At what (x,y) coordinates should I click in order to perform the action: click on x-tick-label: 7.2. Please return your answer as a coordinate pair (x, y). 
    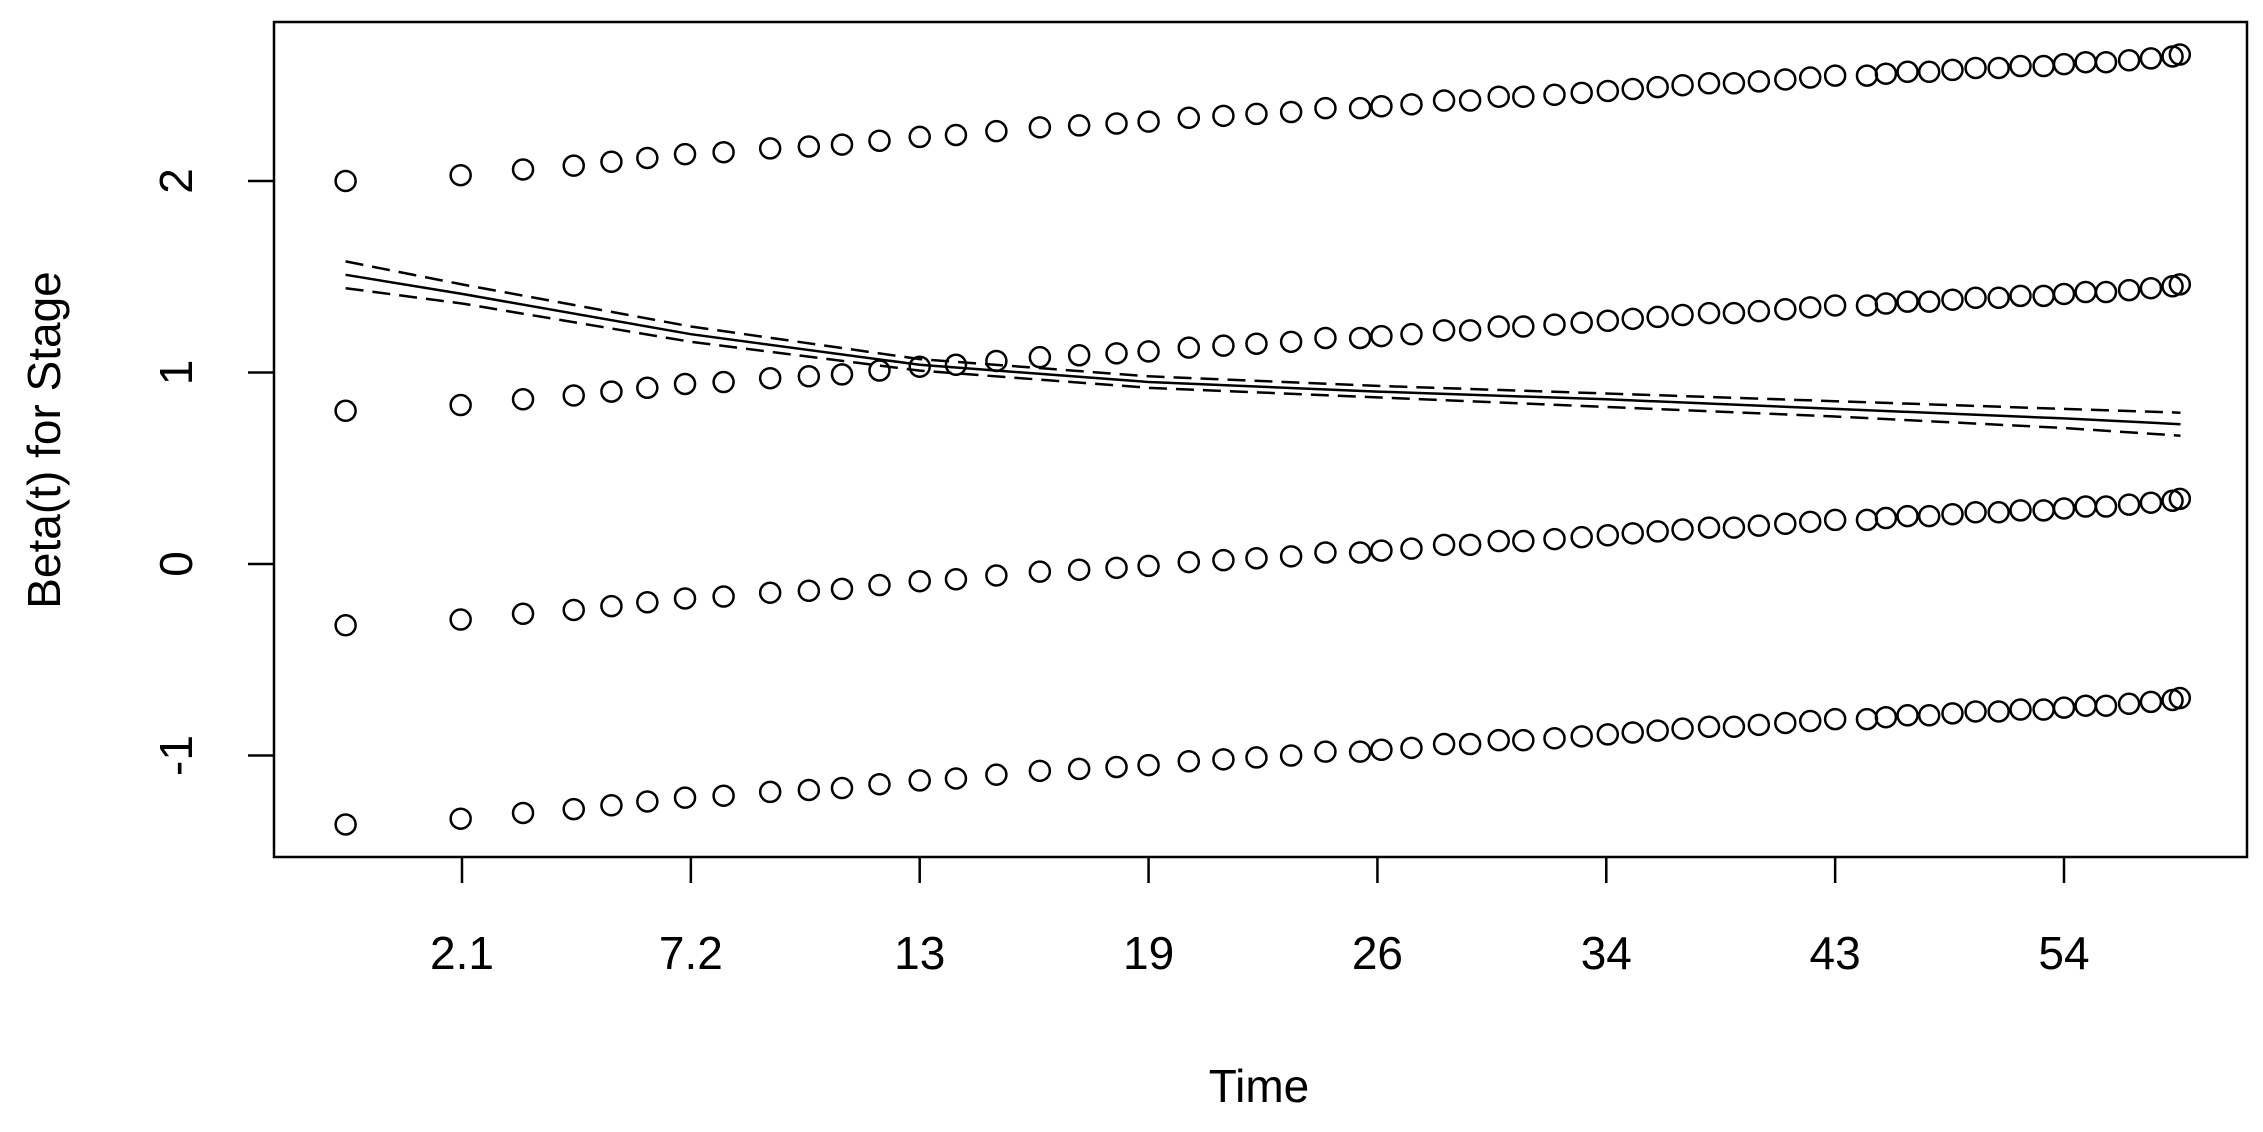
    Looking at the image, I should click on (691, 953).